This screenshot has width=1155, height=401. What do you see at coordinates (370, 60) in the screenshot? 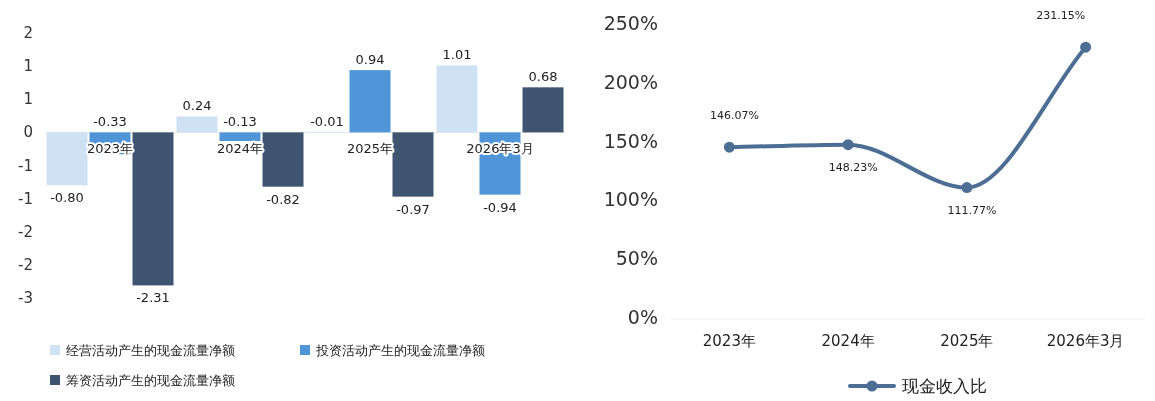
I see `data-label: 0.94` at bounding box center [370, 60].